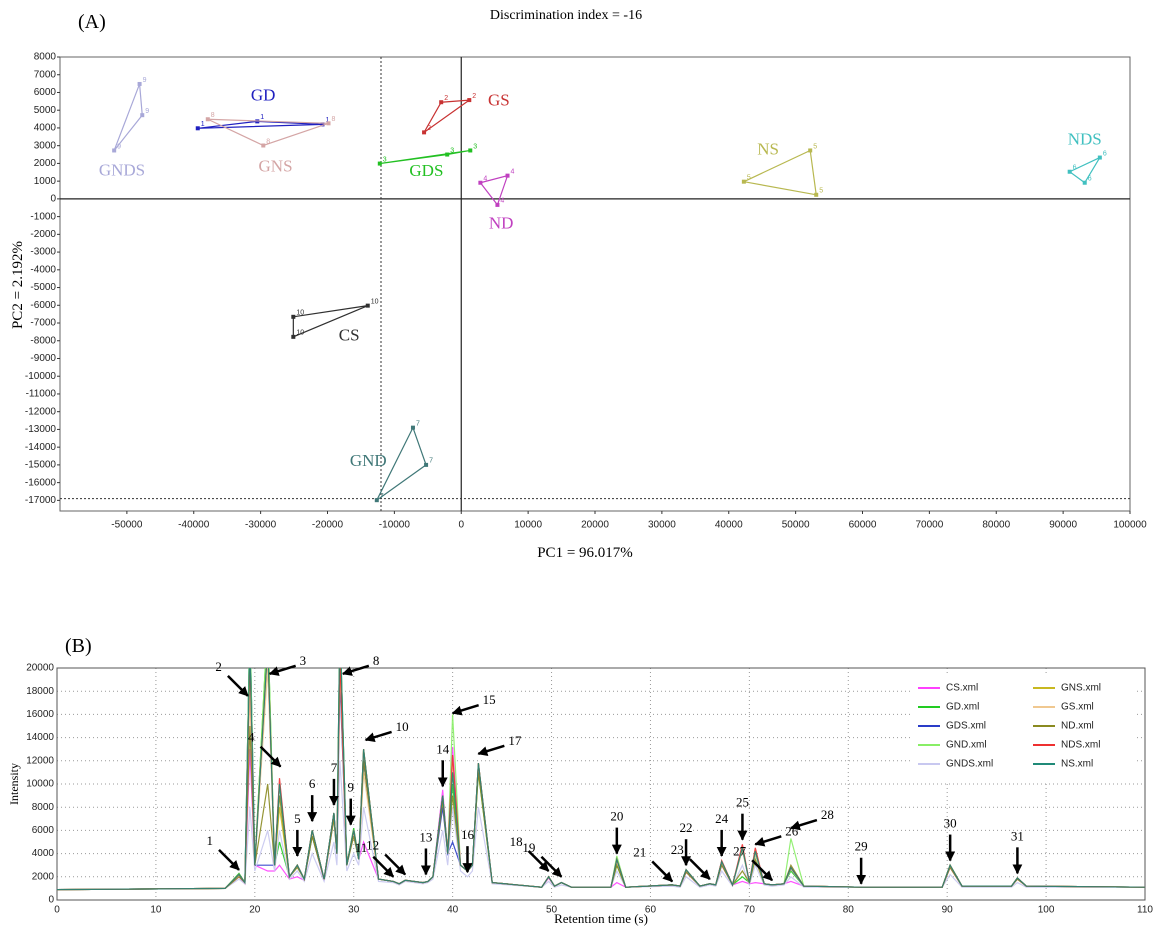 This screenshot has width=1158, height=931. What do you see at coordinates (276, 165) in the screenshot?
I see `group-label: GNS` at bounding box center [276, 165].